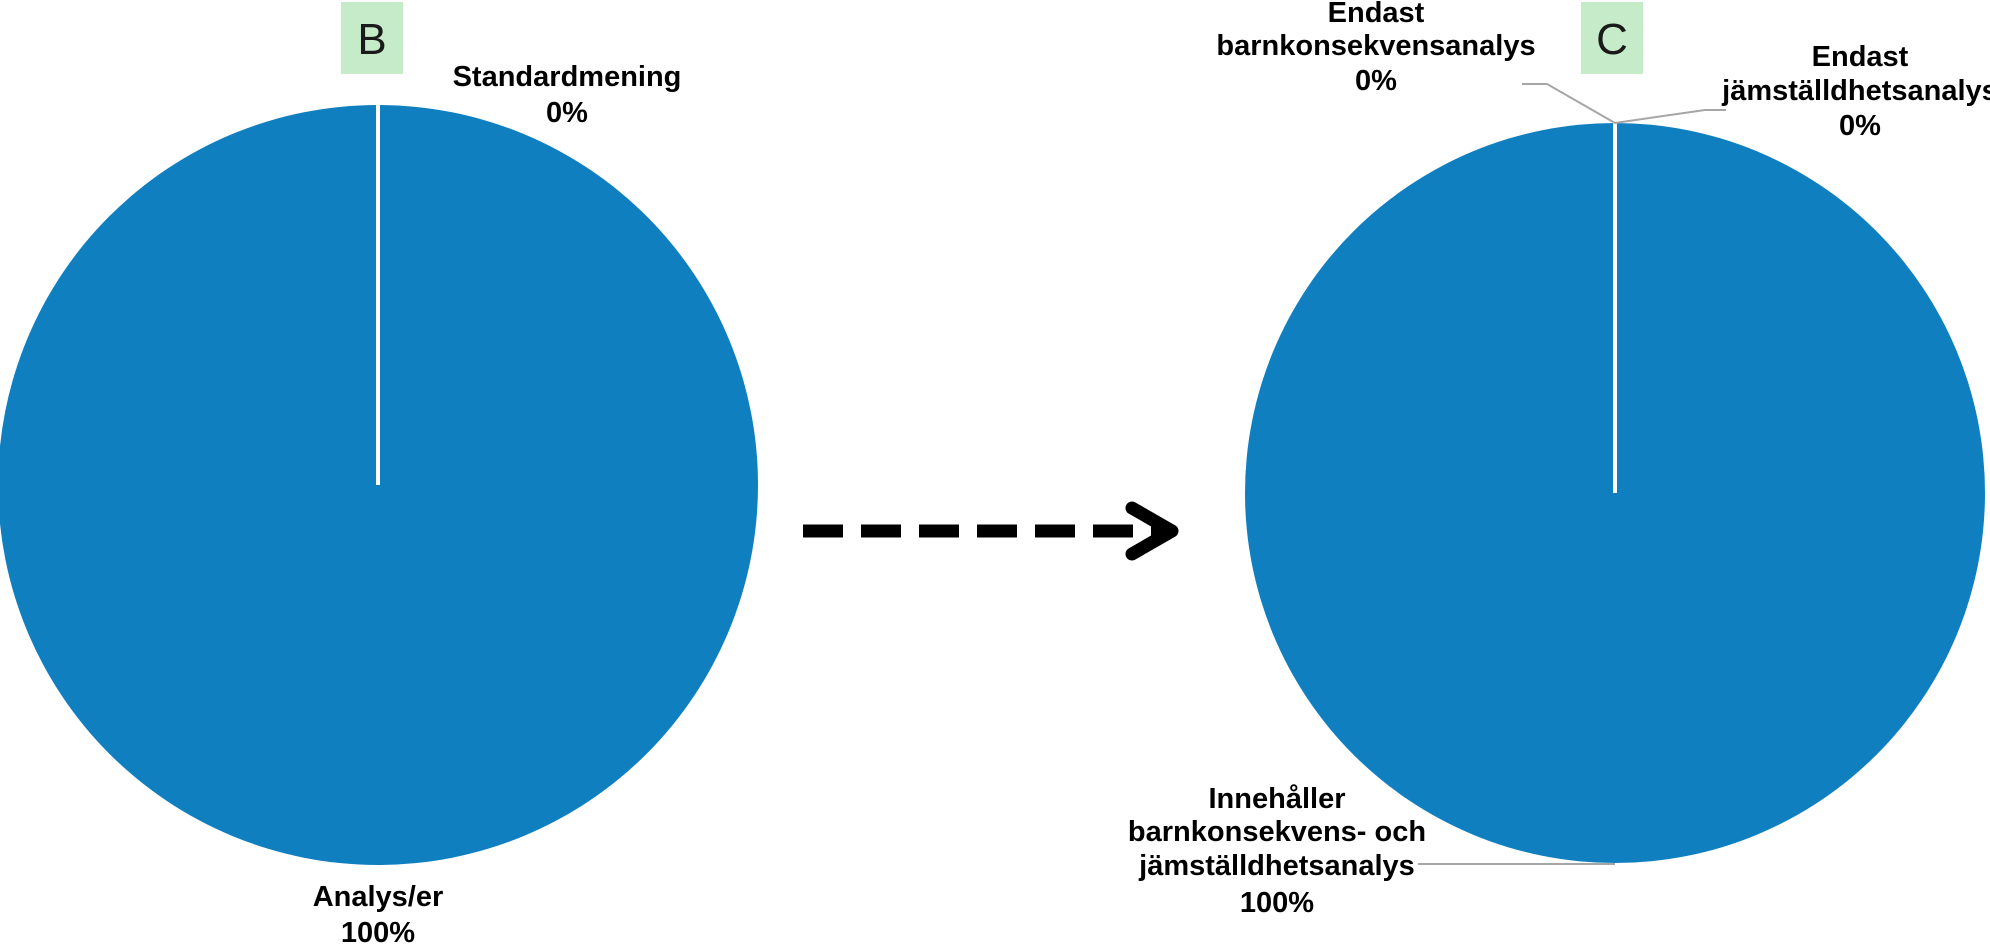 The width and height of the screenshot is (1990, 951). Describe the element at coordinates (1375, 46) in the screenshot. I see `label-endast-barnkonsekvensanalys-line2: barnkonsekvensanalys` at that location.